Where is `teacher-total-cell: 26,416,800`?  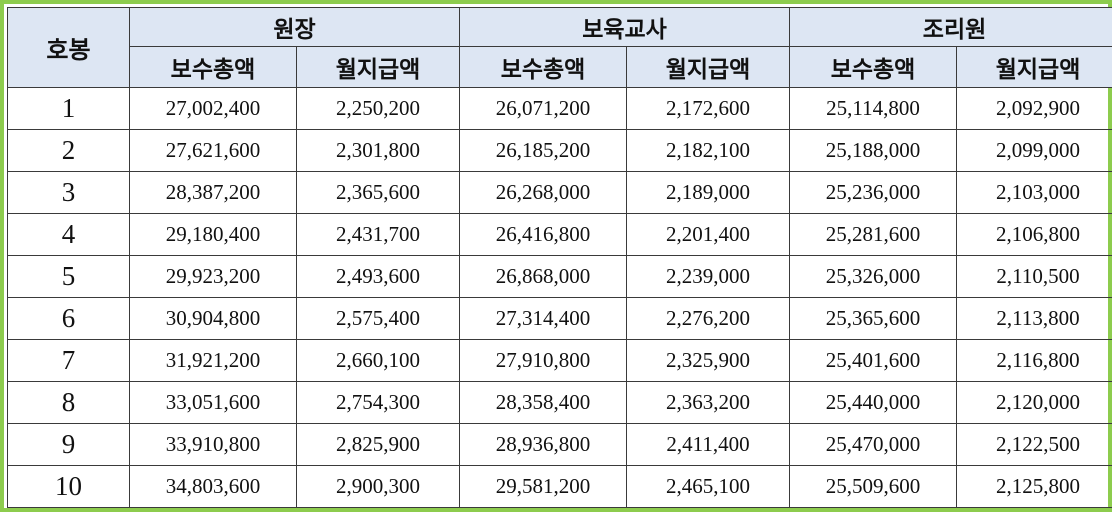
teacher-total-cell: 26,416,800 is located at coordinates (543, 234).